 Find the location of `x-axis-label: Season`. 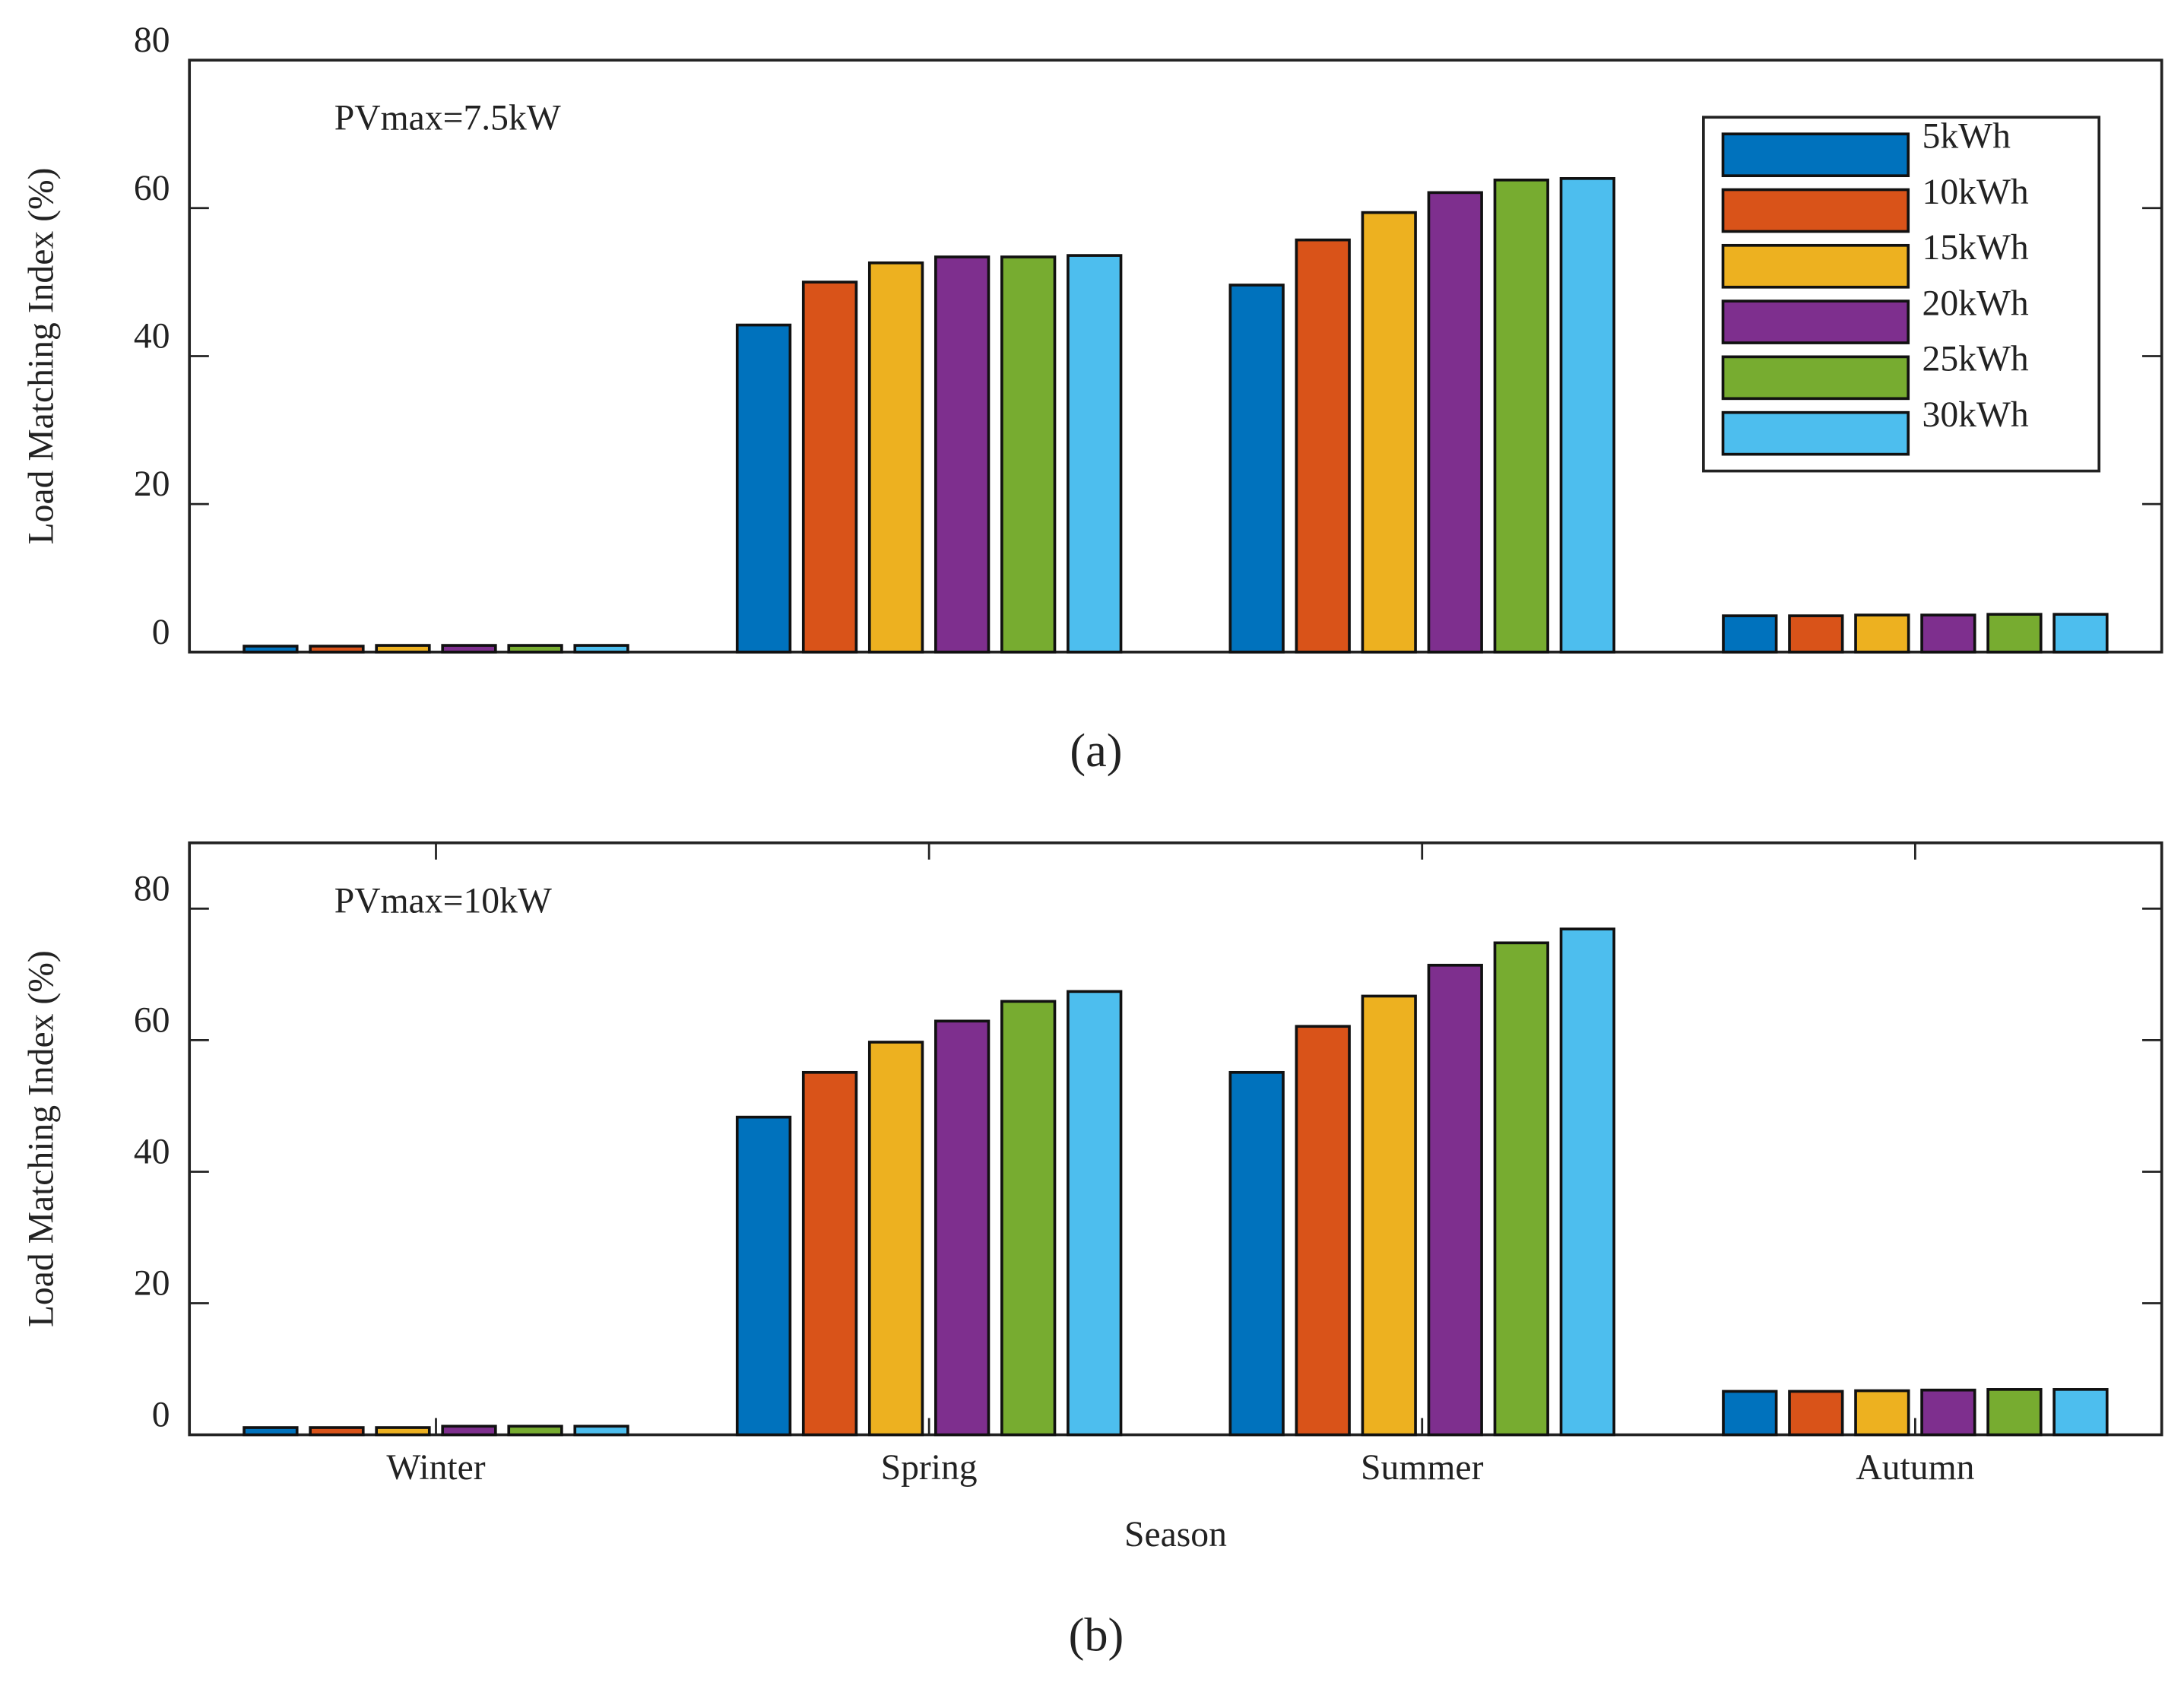

x-axis-label: Season is located at coordinates (1175, 1534).